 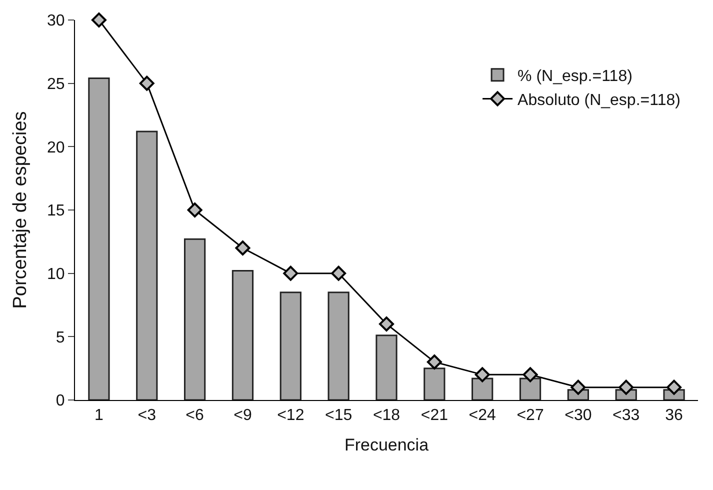 What do you see at coordinates (674, 415) in the screenshot?
I see `x-tick-label: 36` at bounding box center [674, 415].